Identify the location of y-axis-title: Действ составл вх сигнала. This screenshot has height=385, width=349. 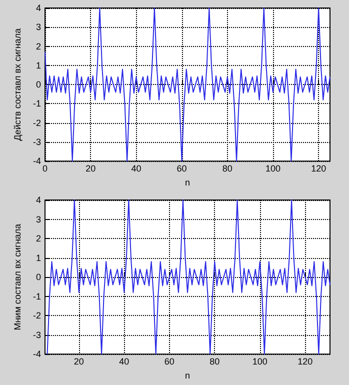
(17, 84).